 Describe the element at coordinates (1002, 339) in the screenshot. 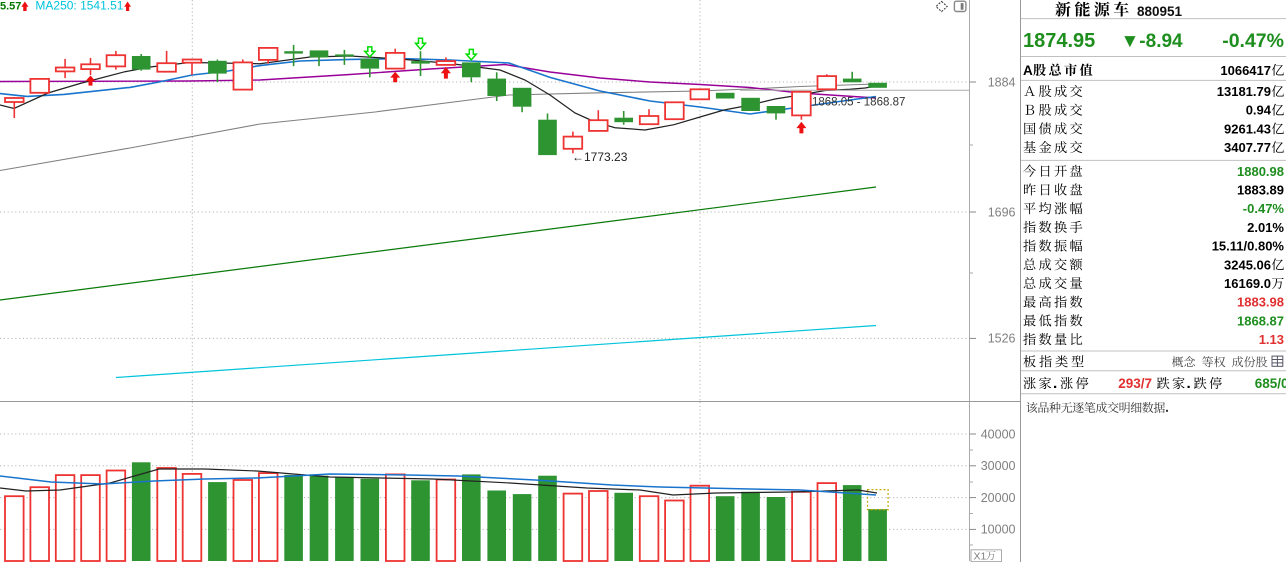

I see `svg-text: 1526` at that location.